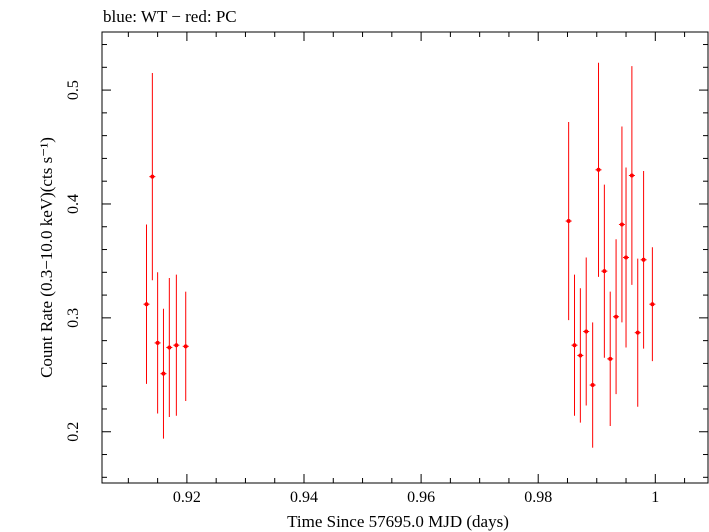 The image size is (709, 532). I want to click on y-axis-label: Count Rate (0.3−10.0 keV)(cts s⁻¹), so click(46, 257).